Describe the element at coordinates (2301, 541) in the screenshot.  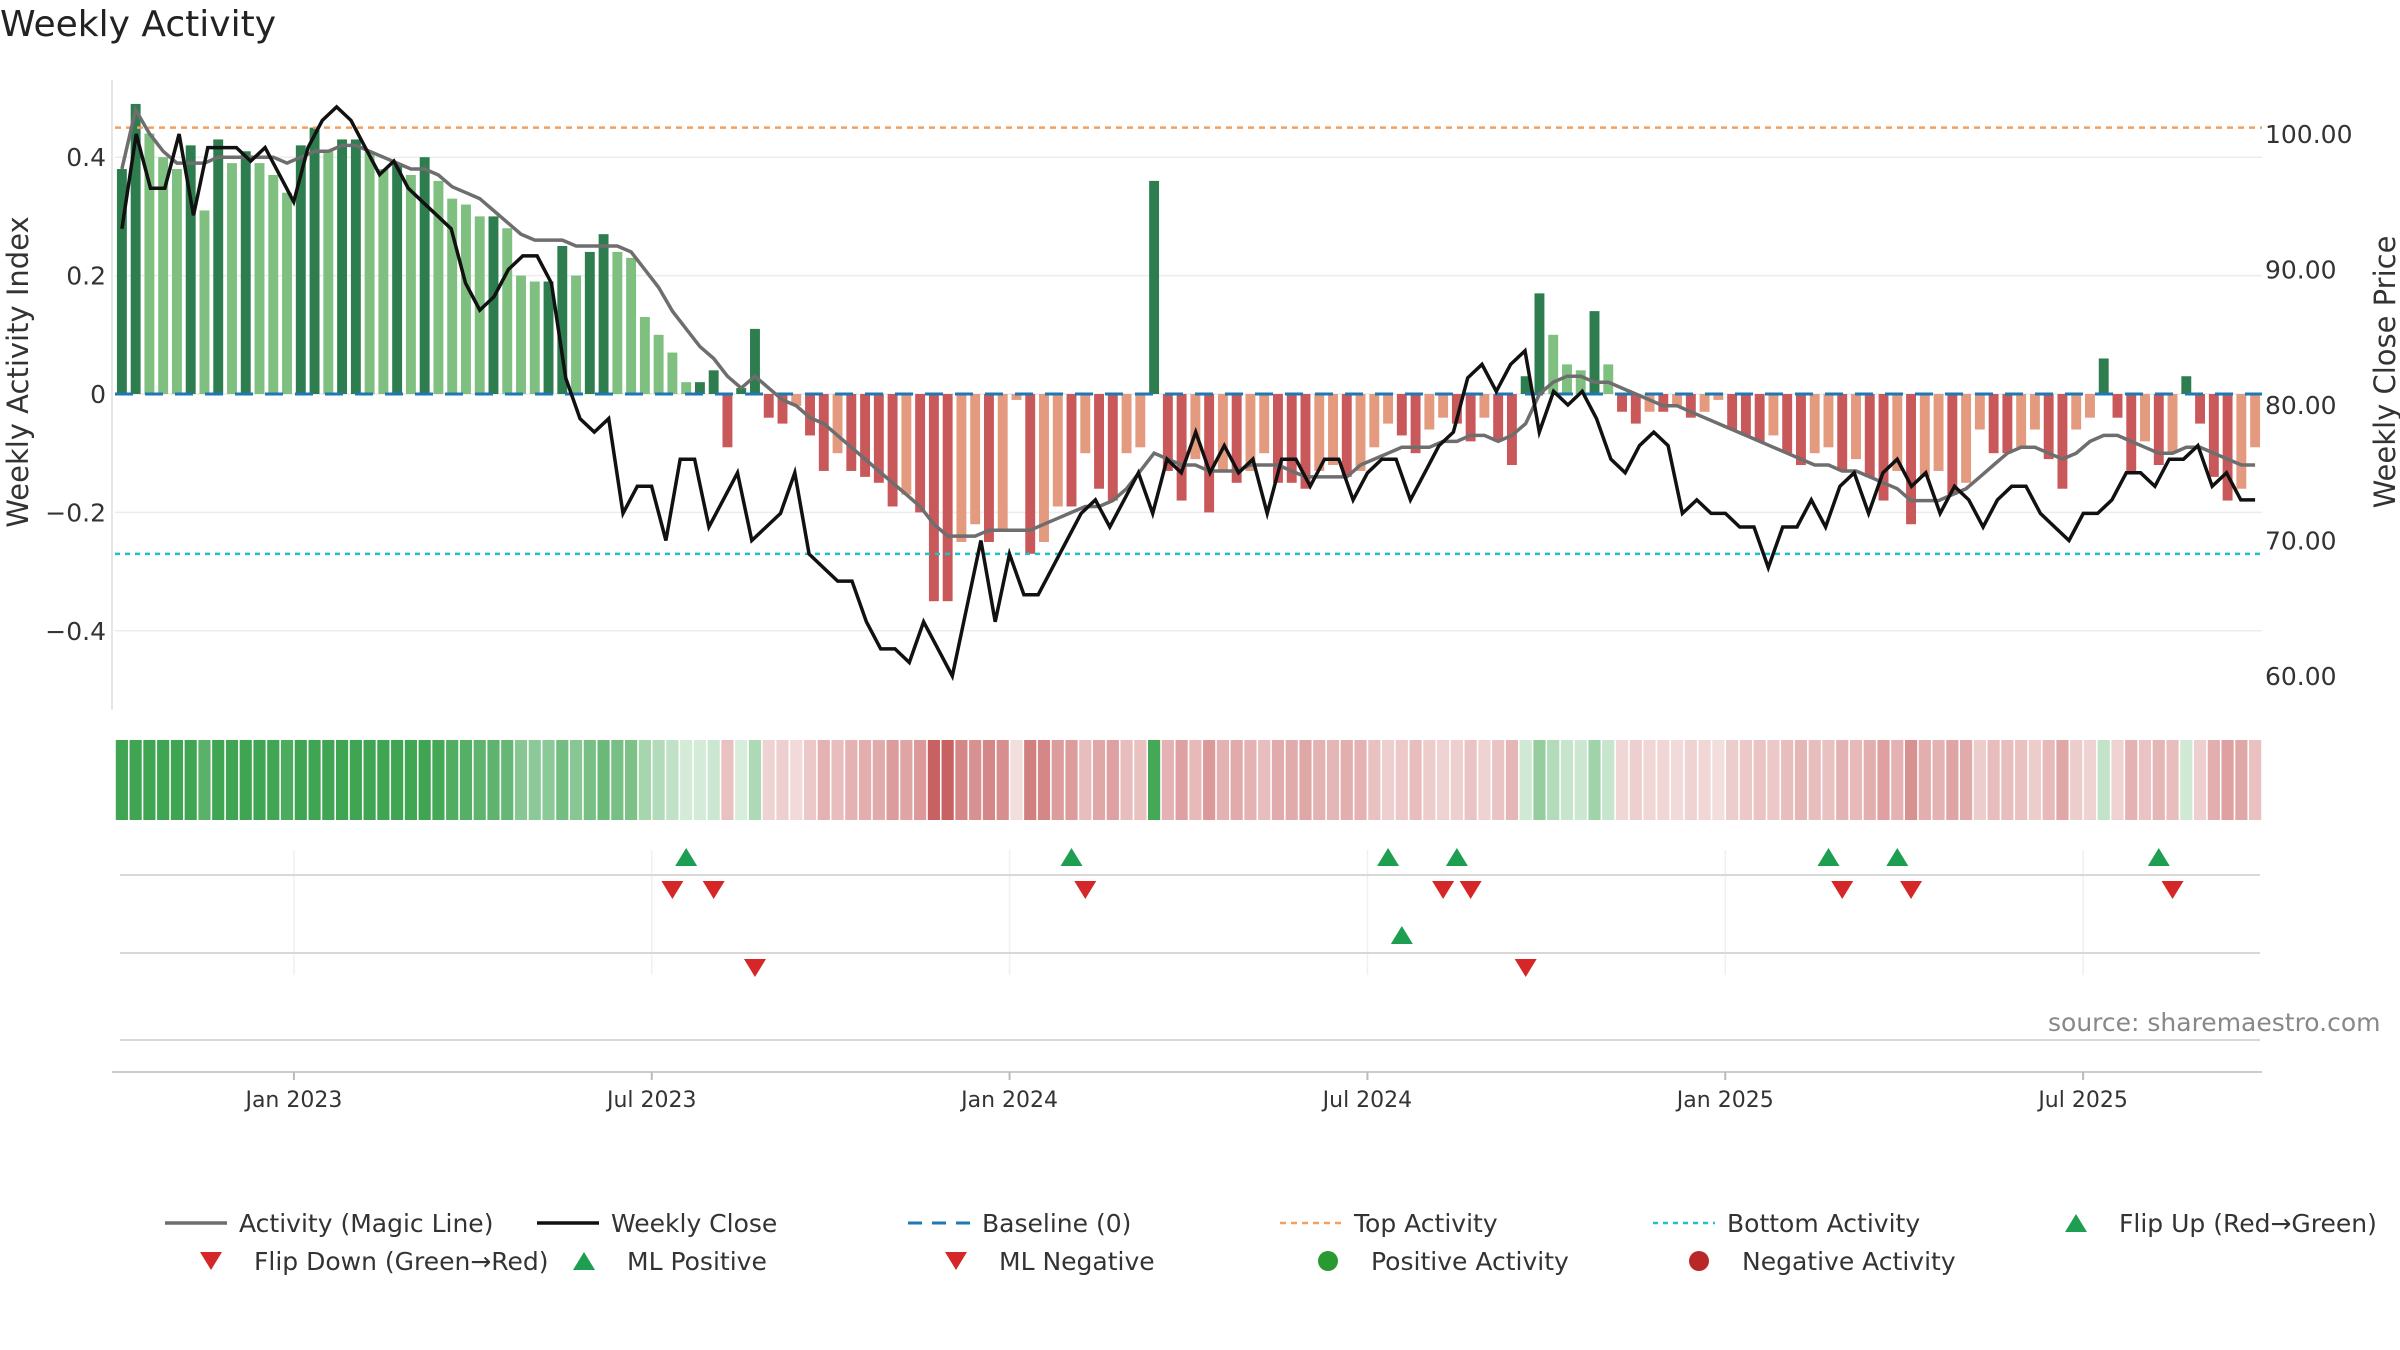
I see `y-tick-label-right: 70.00` at that location.